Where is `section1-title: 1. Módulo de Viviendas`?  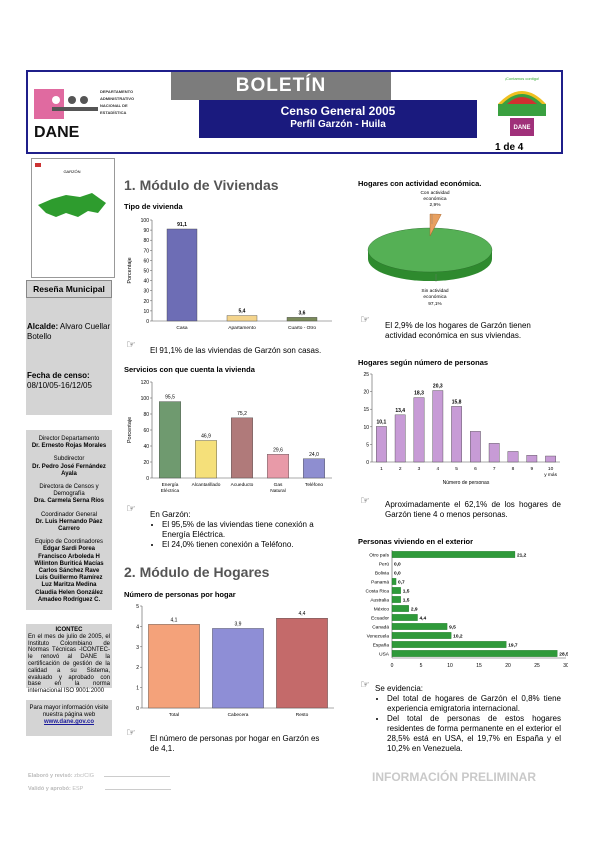 section1-title: 1. Módulo de Viviendas is located at coordinates (201, 185).